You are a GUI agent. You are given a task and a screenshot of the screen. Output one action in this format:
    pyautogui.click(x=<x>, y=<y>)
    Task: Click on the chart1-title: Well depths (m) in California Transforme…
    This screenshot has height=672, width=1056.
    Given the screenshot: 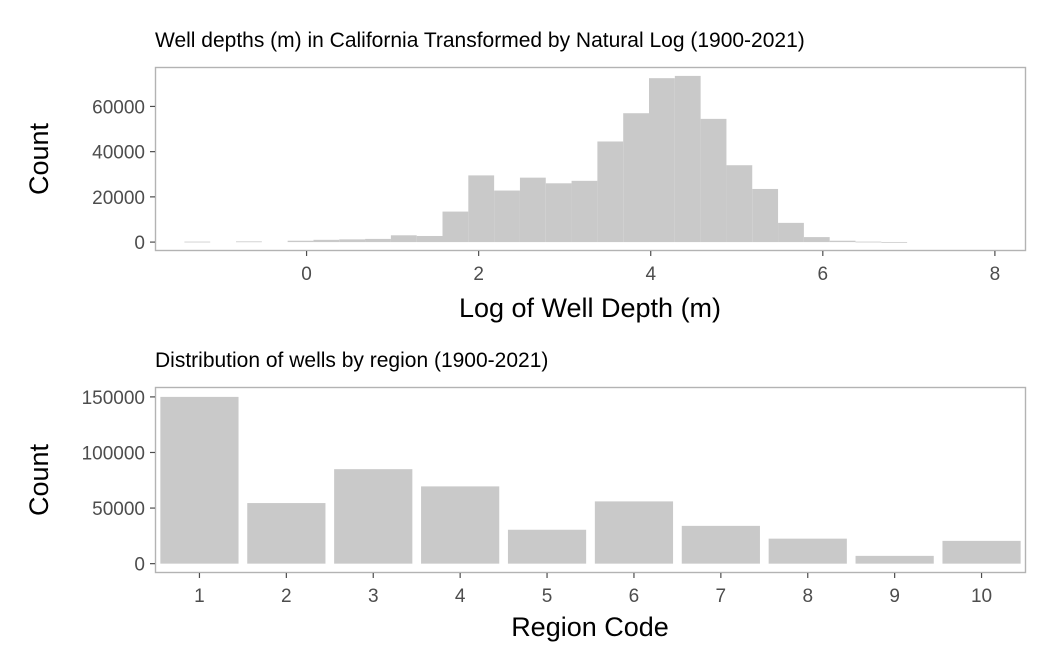 What is the action you would take?
    pyautogui.click(x=480, y=40)
    